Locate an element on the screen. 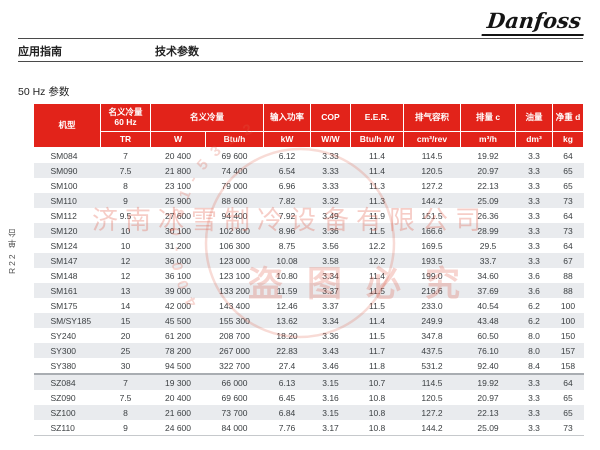 Image resolution: width=600 pixels, height=450 pixels. header-displacement: 排量 c is located at coordinates (488, 117).